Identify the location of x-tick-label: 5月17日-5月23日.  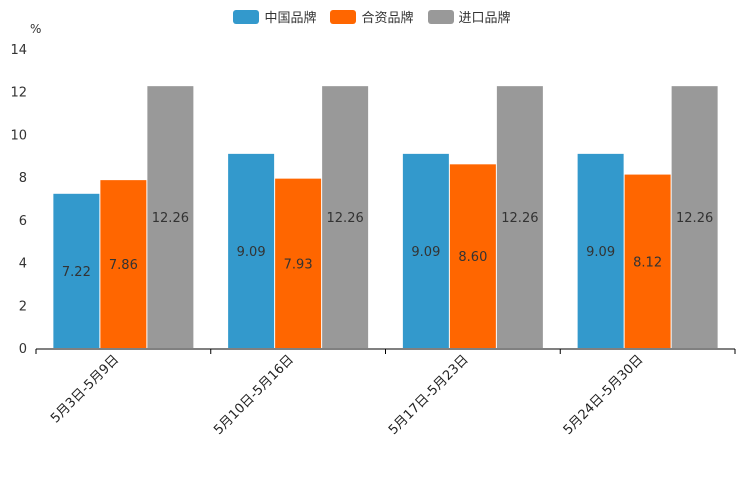
(429, 395).